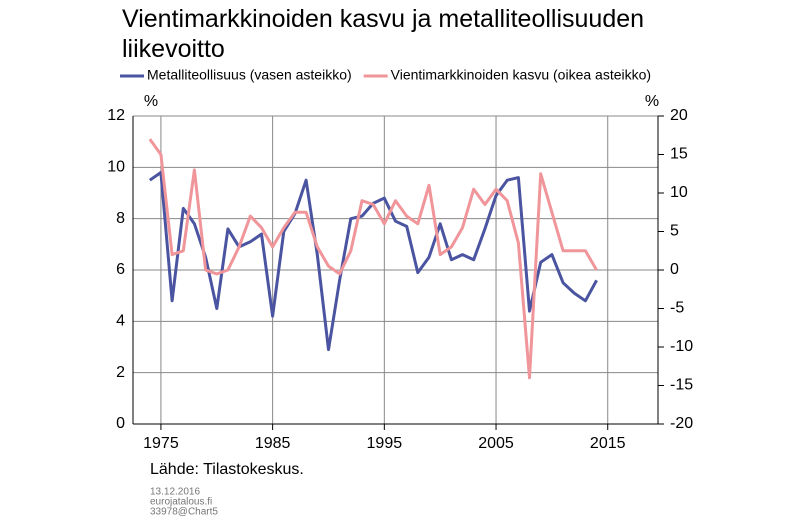 The width and height of the screenshot is (800, 522). What do you see at coordinates (249, 75) in the screenshot?
I see `legend-label: Metalliteollisuus (vasen asteikko)` at bounding box center [249, 75].